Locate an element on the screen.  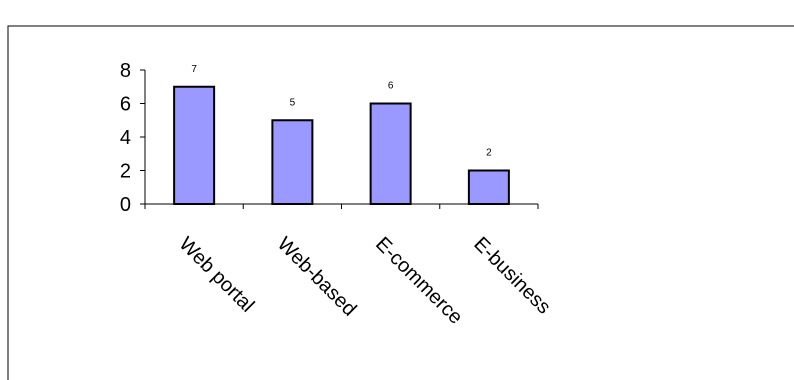
bars is located at coordinates (341, 145).